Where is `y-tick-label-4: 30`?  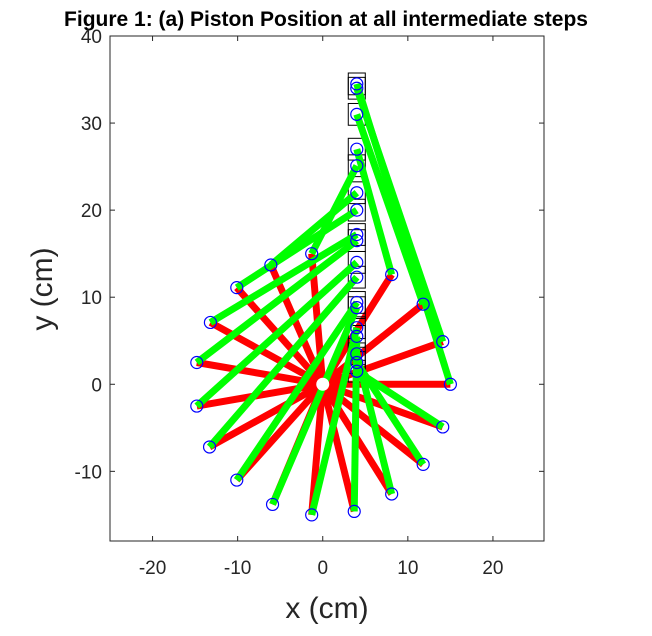
y-tick-label-4: 30 is located at coordinates (91, 124).